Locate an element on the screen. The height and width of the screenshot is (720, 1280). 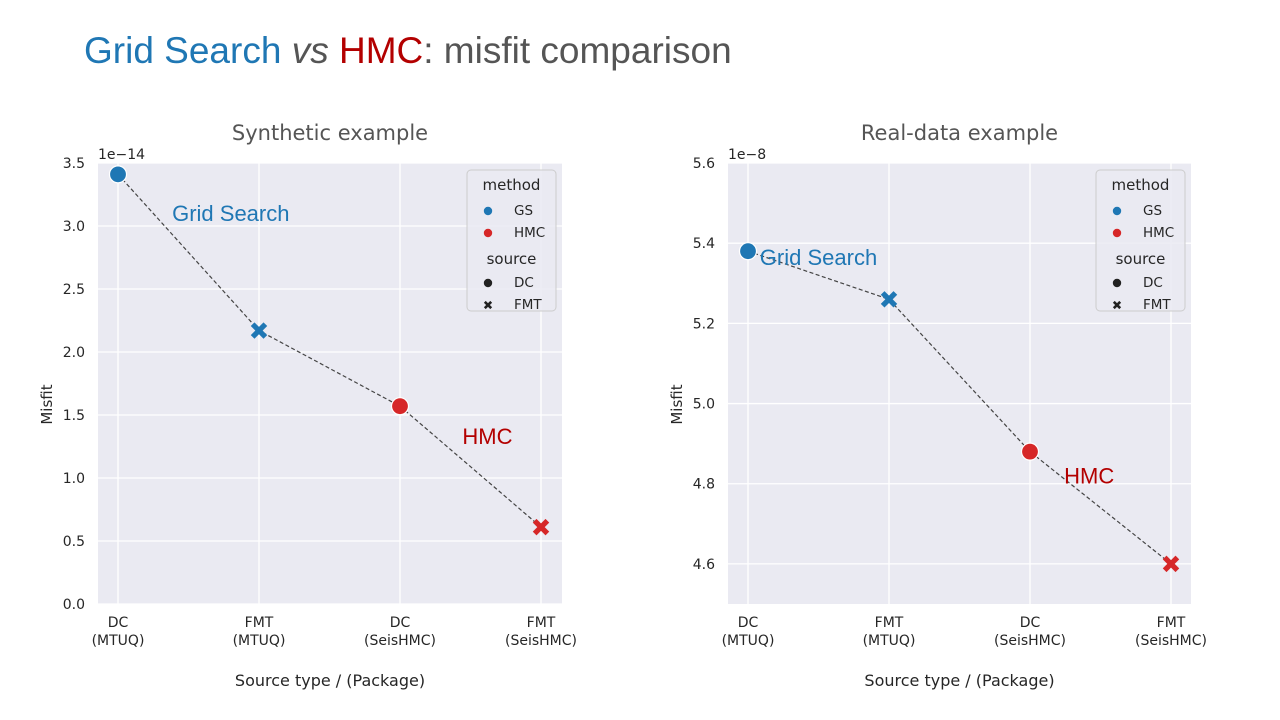
y-tick-label: 5.4 is located at coordinates (704, 244).